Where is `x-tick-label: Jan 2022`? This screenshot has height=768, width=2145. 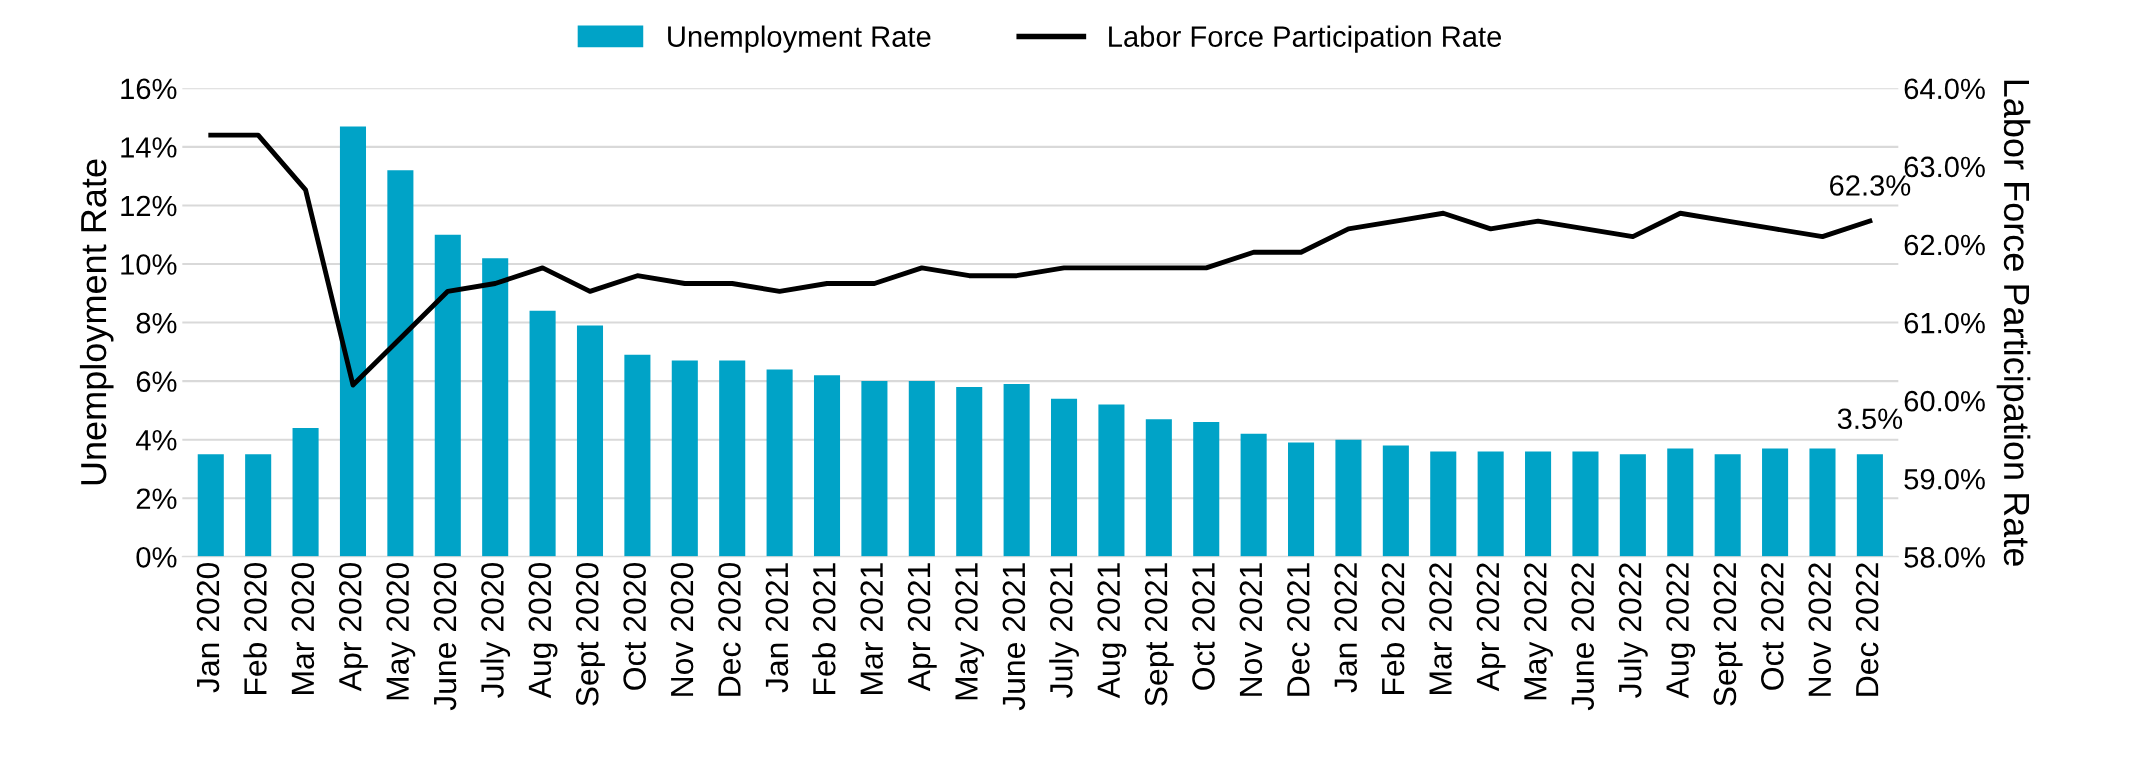
x-tick-label: Jan 2022 is located at coordinates (1346, 628).